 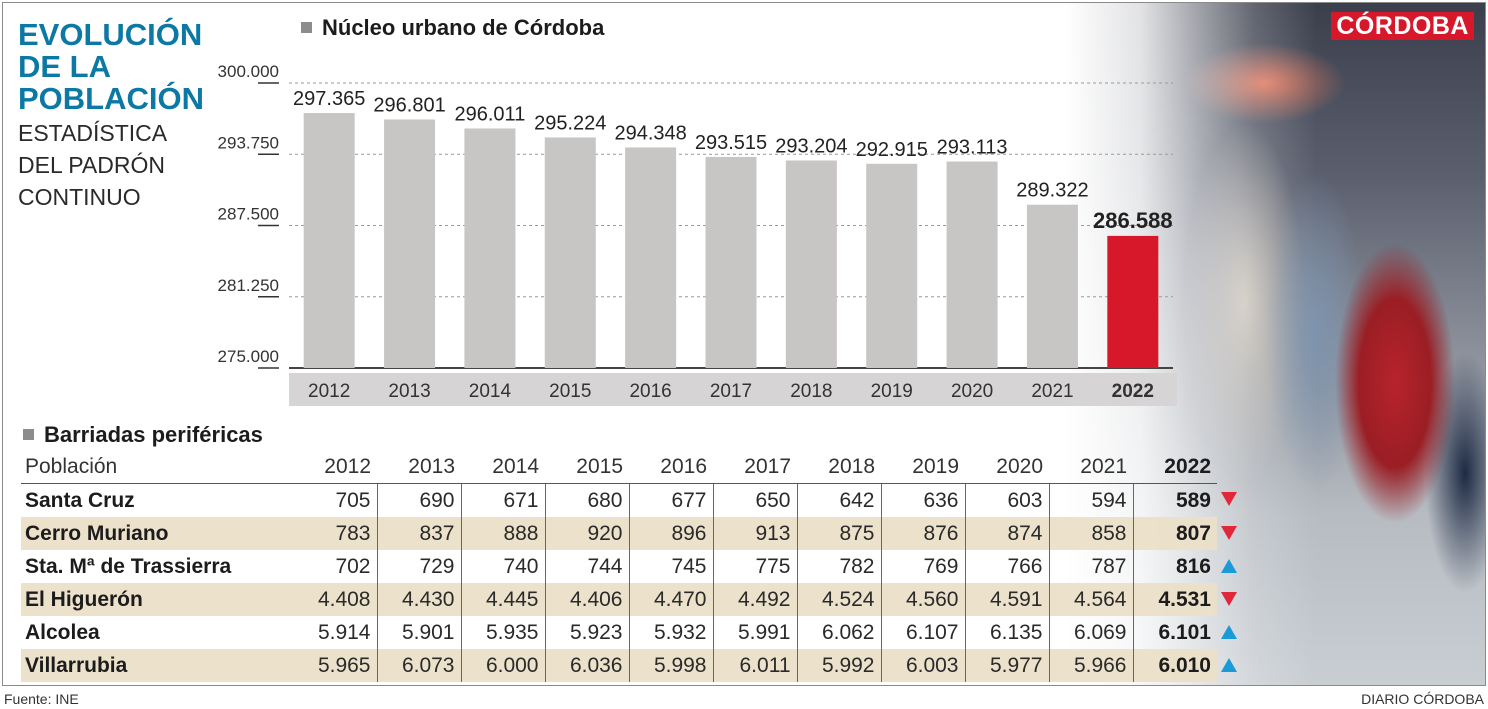 I want to click on main-title-line: DE LA, so click(x=64, y=66).